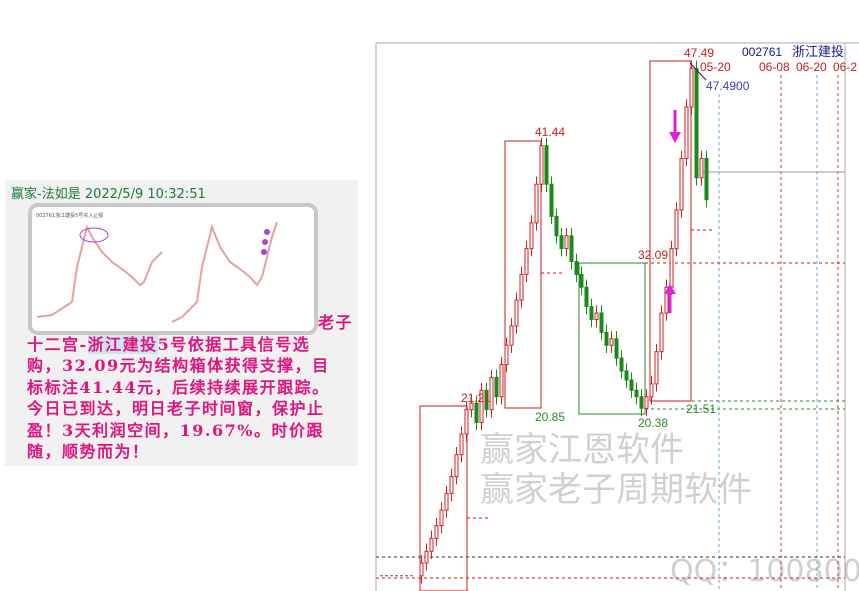  What do you see at coordinates (582, 450) in the screenshot?
I see `watermark: 赢家江恩软件` at bounding box center [582, 450].